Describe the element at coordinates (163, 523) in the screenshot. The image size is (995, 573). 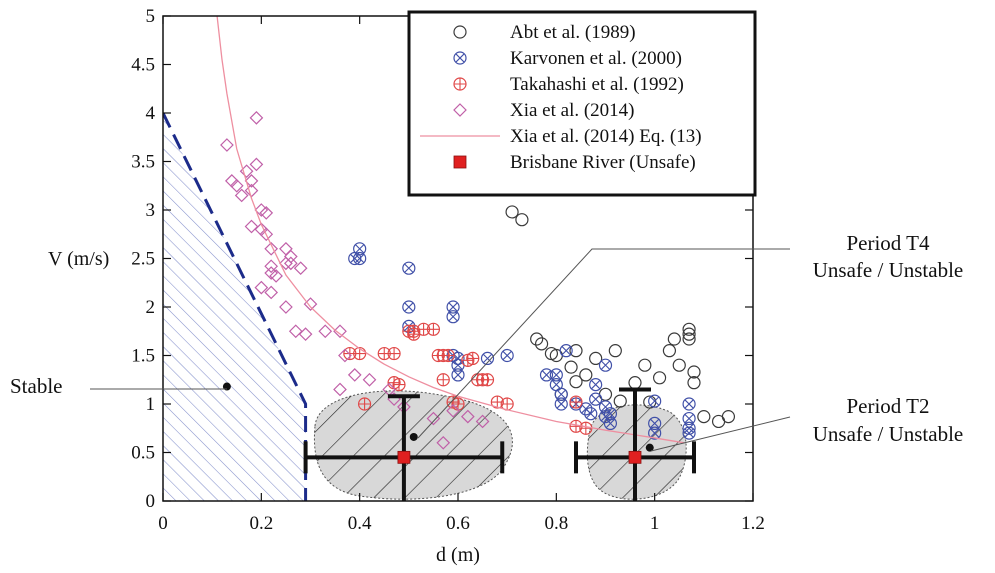
I see `x-tick-label: 0` at that location.